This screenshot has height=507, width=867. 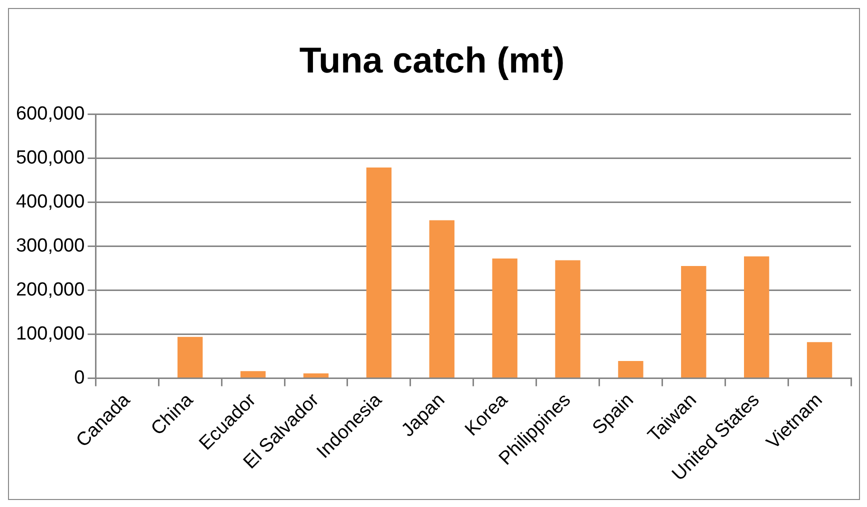 I want to click on y-tick-label: 500,000, so click(x=50, y=157).